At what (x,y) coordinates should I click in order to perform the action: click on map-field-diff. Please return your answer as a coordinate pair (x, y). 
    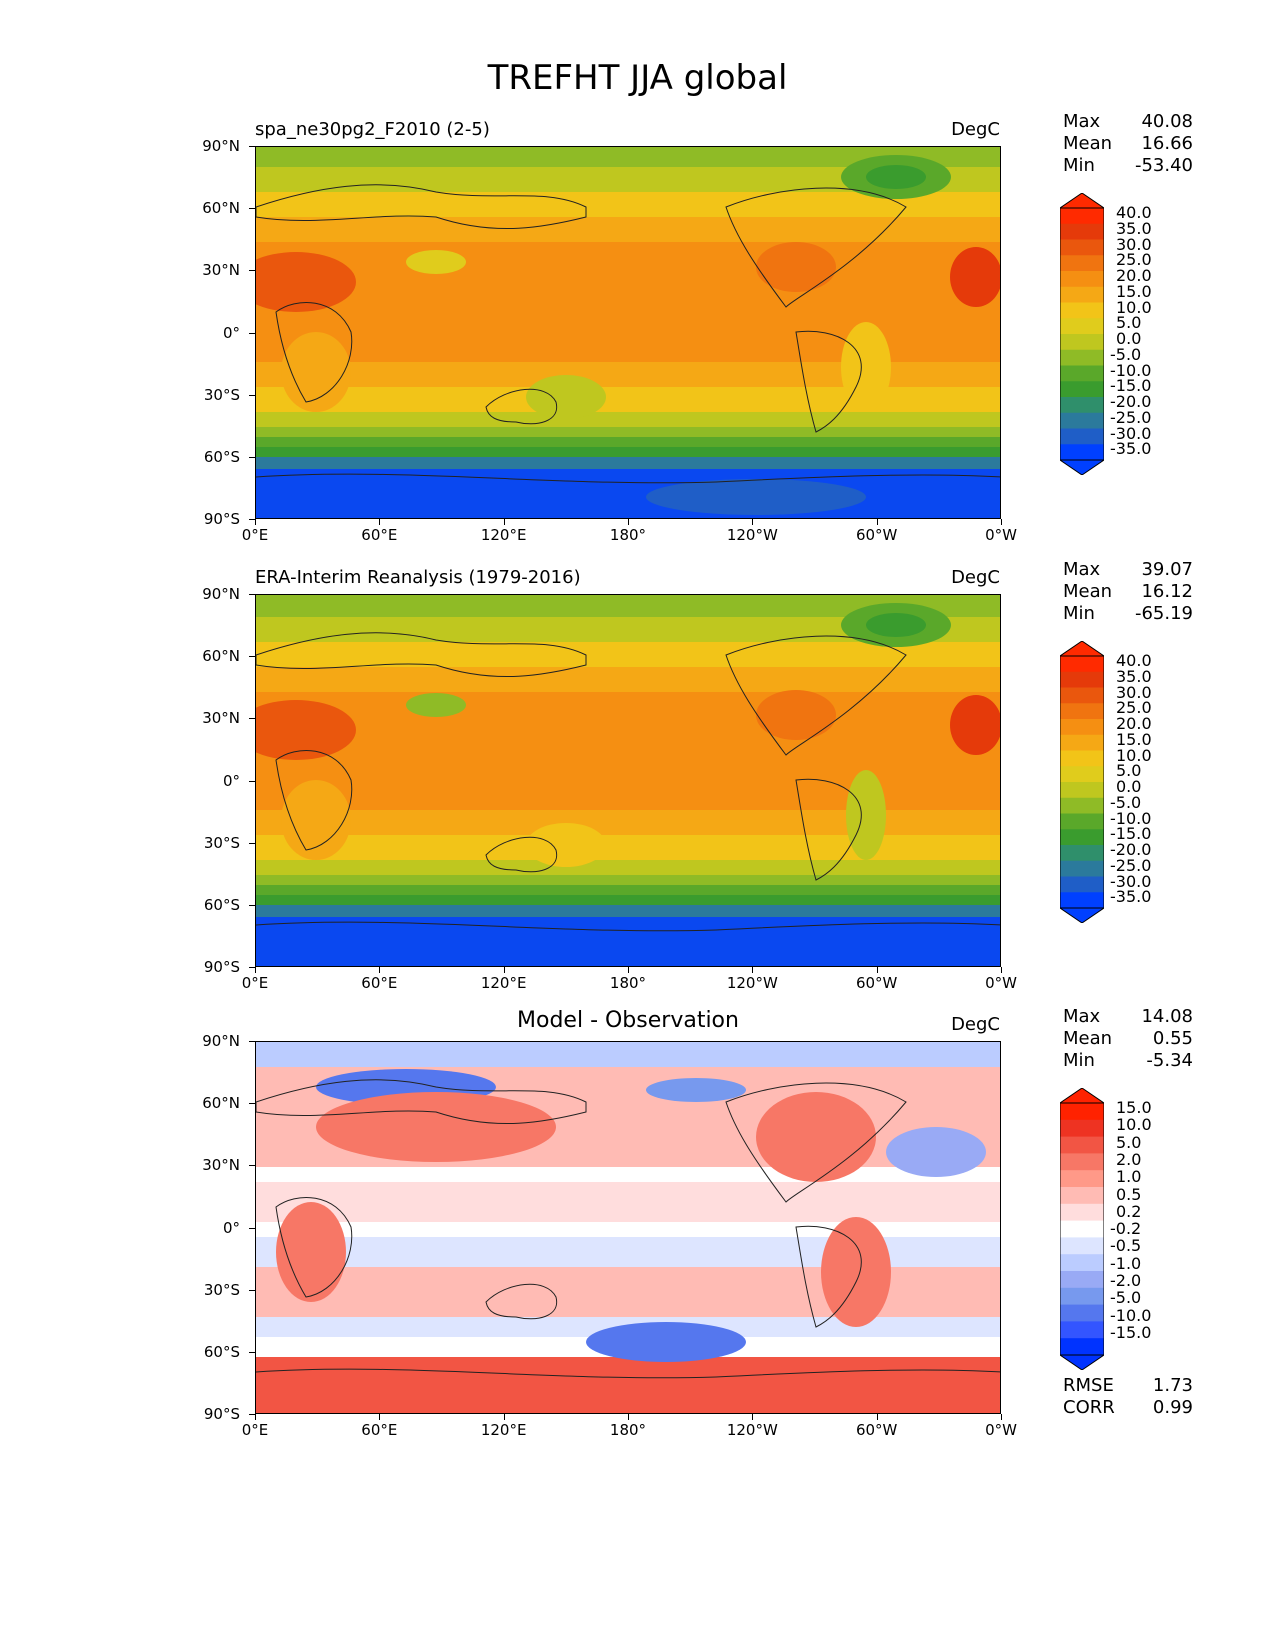
    Looking at the image, I should click on (628, 1227).